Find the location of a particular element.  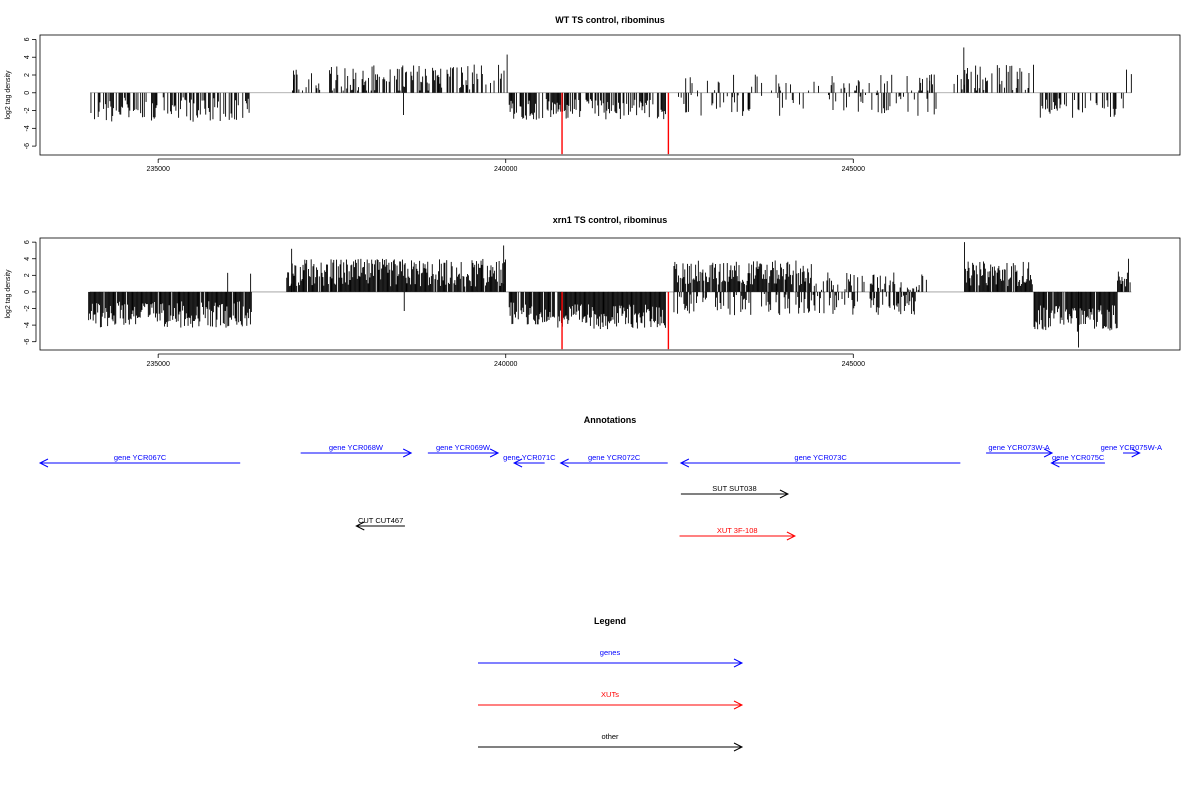

annotation-feature: gene YCR075W-A is located at coordinates (1131, 450).